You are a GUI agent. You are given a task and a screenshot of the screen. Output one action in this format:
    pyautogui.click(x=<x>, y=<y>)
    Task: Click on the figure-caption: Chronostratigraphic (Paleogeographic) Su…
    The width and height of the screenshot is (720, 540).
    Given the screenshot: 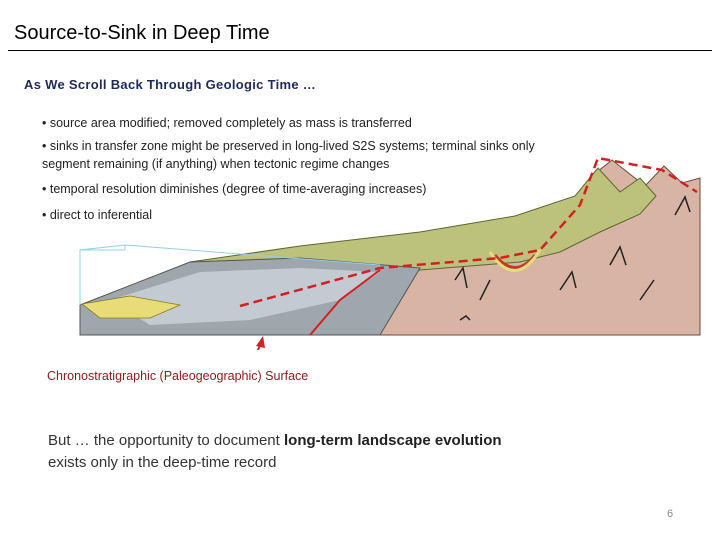 What is the action you would take?
    pyautogui.click(x=178, y=376)
    